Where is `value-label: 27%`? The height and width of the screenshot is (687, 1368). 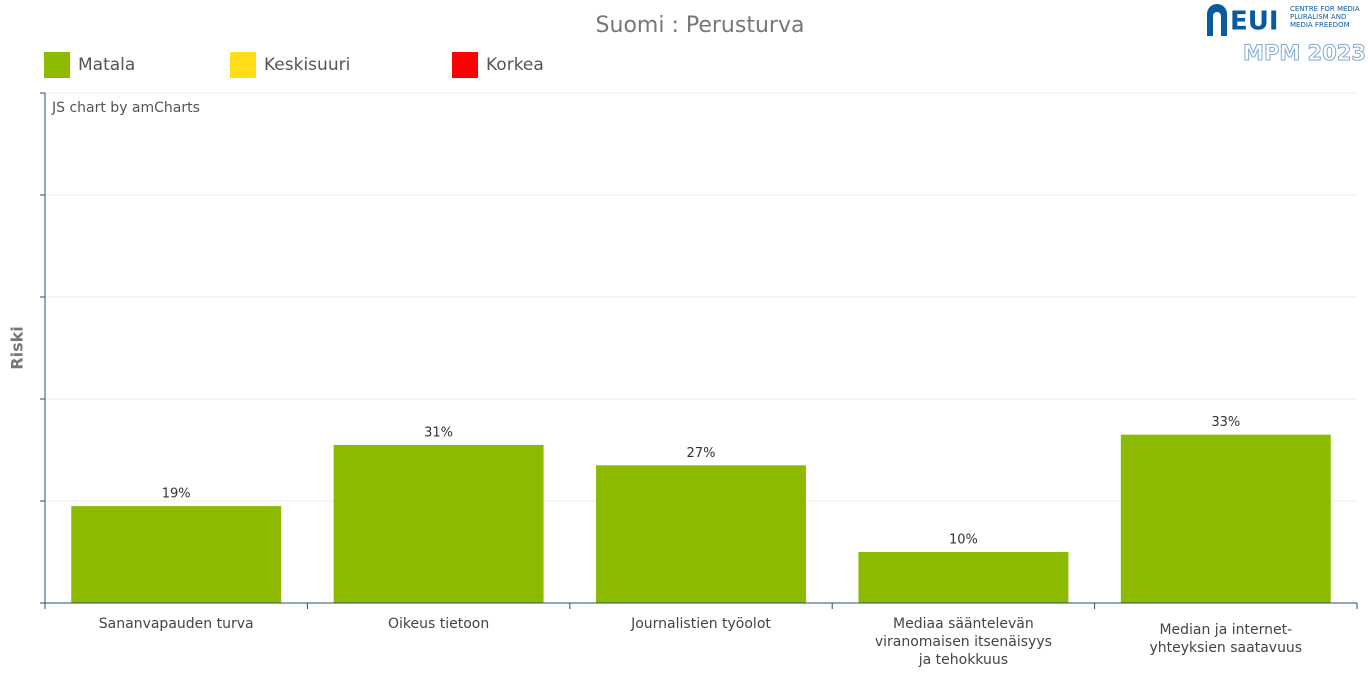 value-label: 27% is located at coordinates (701, 453).